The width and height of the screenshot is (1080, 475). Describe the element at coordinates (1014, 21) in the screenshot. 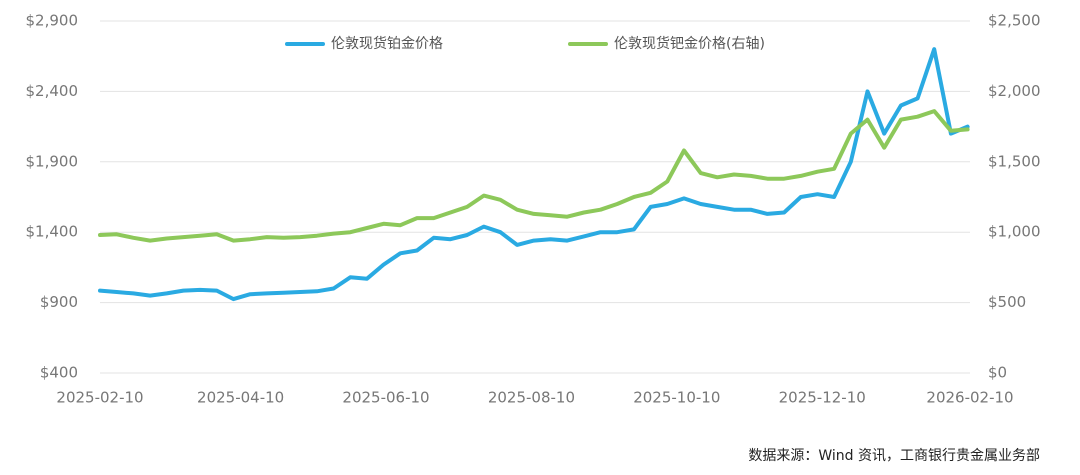

I see `y2-tick-label: $2,500` at that location.